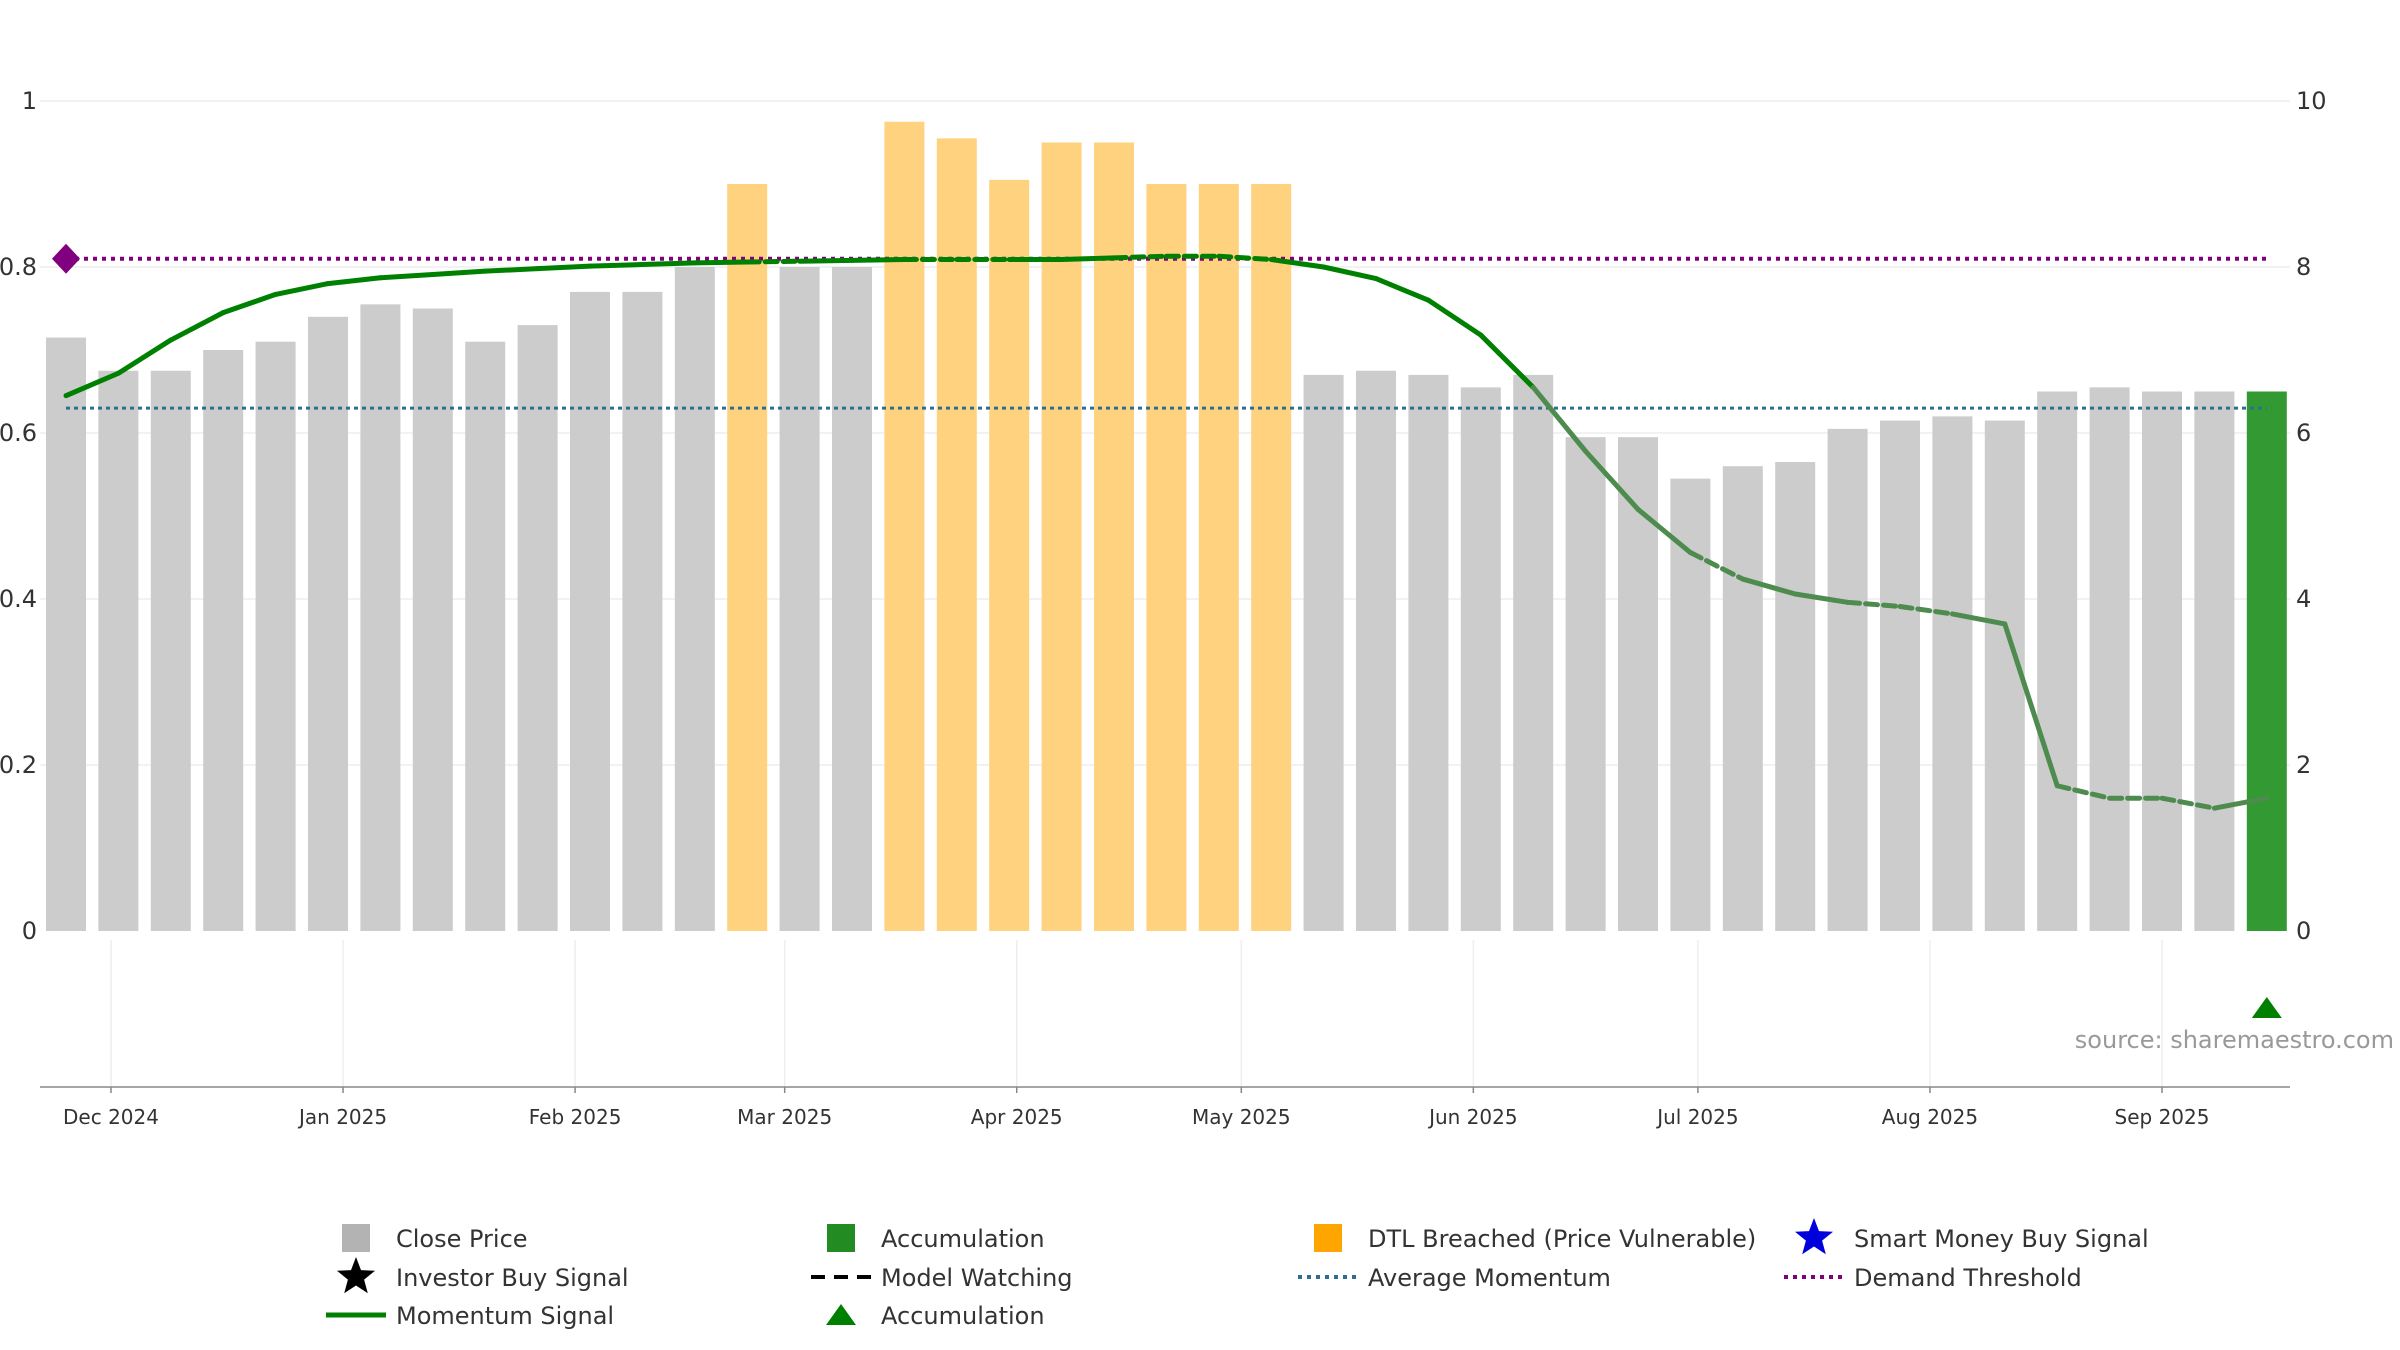 This screenshot has width=2400, height=1350. What do you see at coordinates (1535, 1238) in the screenshot?
I see `legend-item-square: DTL Breached (Price Vulnerable)` at bounding box center [1535, 1238].